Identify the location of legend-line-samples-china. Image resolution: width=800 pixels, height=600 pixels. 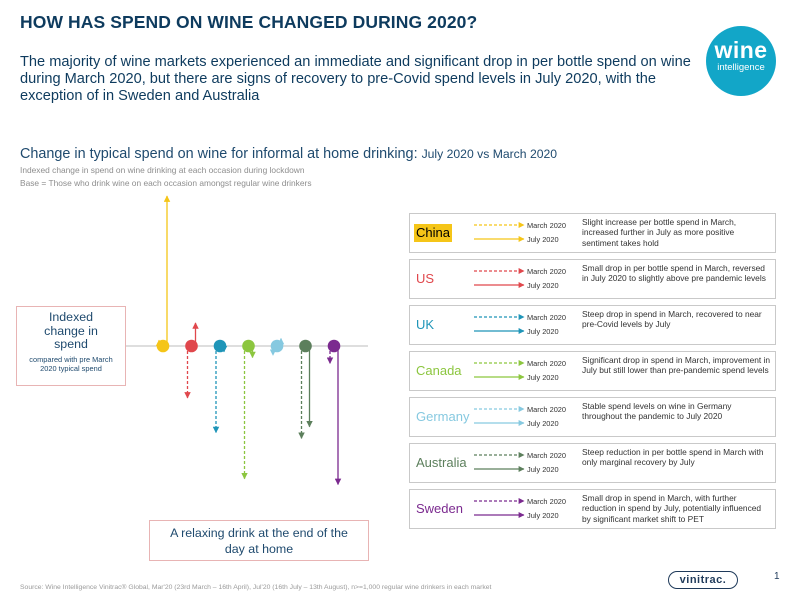
(499, 232).